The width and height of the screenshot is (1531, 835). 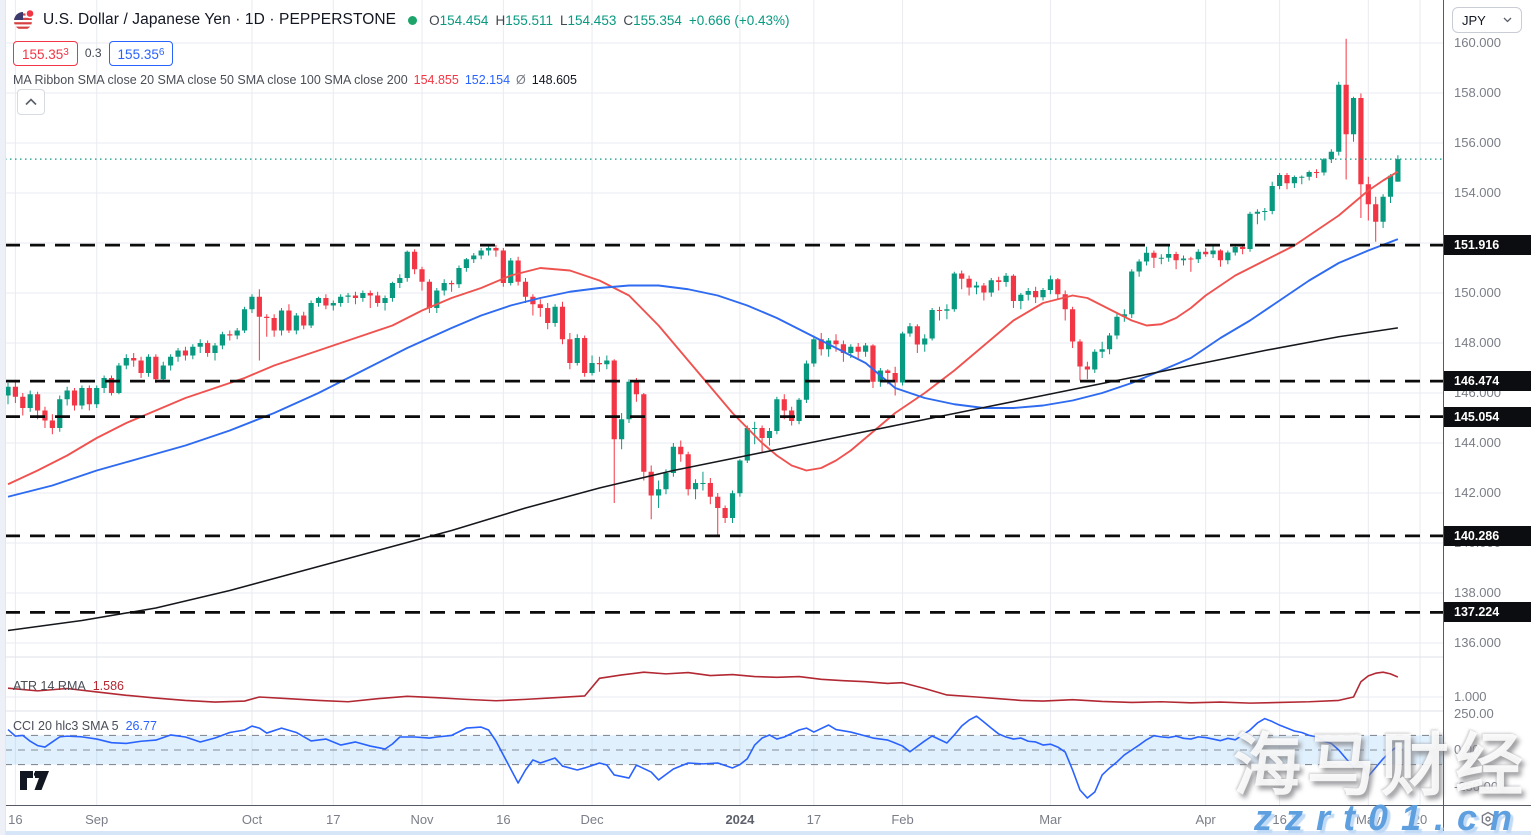 I want to click on market-open-dot, so click(x=413, y=20).